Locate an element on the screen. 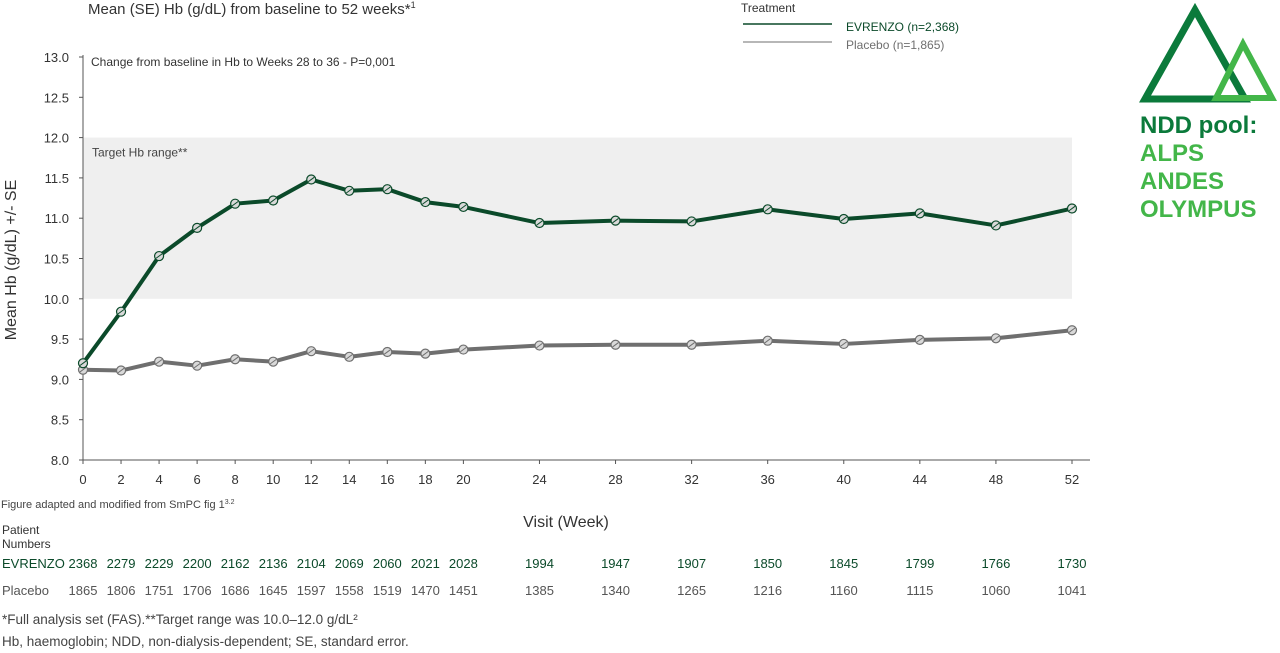  patient-count-evrenzo: 2200 is located at coordinates (197, 563).